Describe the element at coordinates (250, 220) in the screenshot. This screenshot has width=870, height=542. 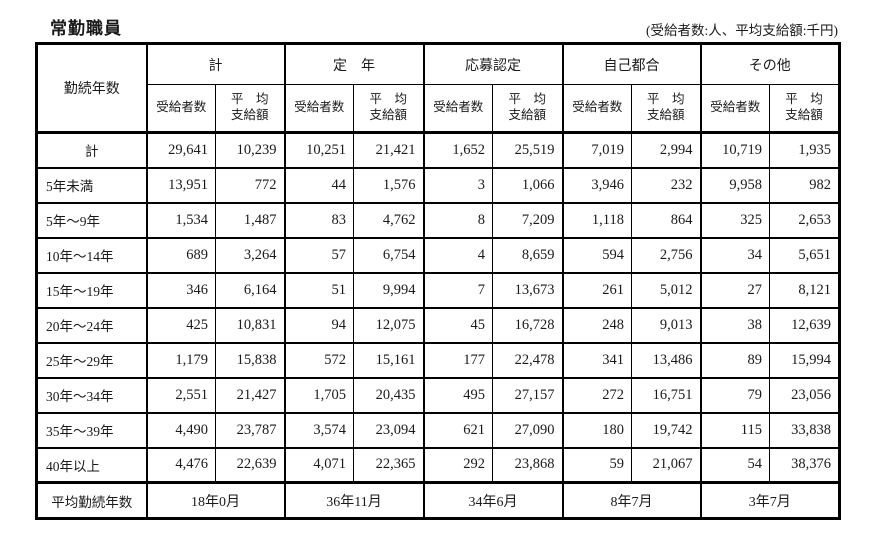
I see `table-cell: 1,487` at that location.